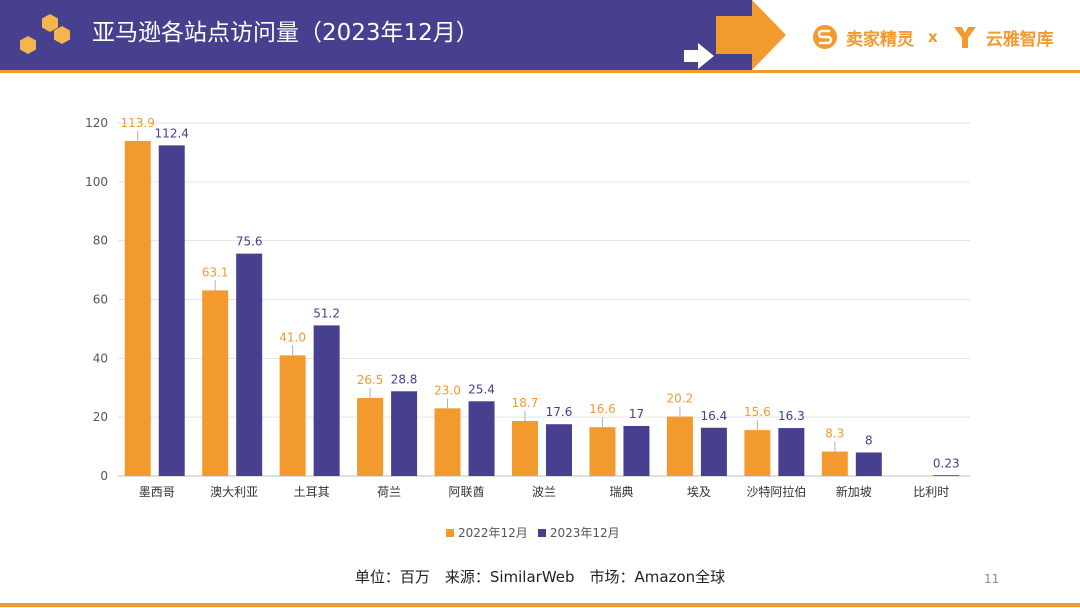 The image size is (1080, 608). Describe the element at coordinates (481, 389) in the screenshot. I see `data-label-2023: 25.4` at that location.